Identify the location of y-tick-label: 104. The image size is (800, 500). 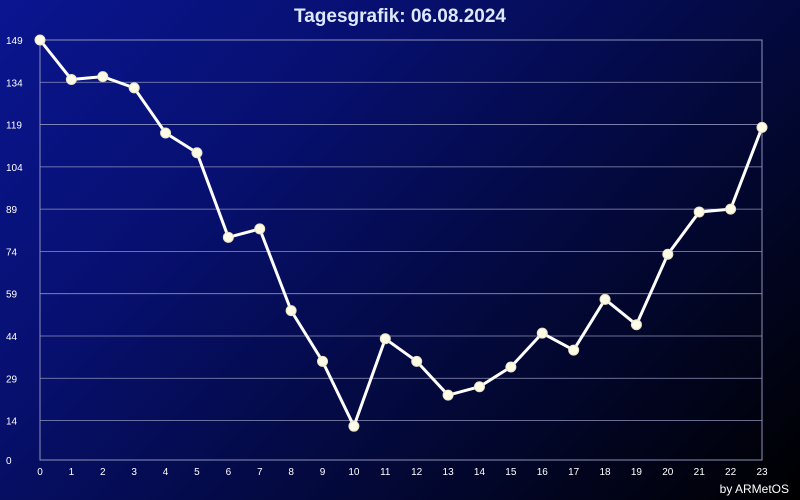
(14, 168).